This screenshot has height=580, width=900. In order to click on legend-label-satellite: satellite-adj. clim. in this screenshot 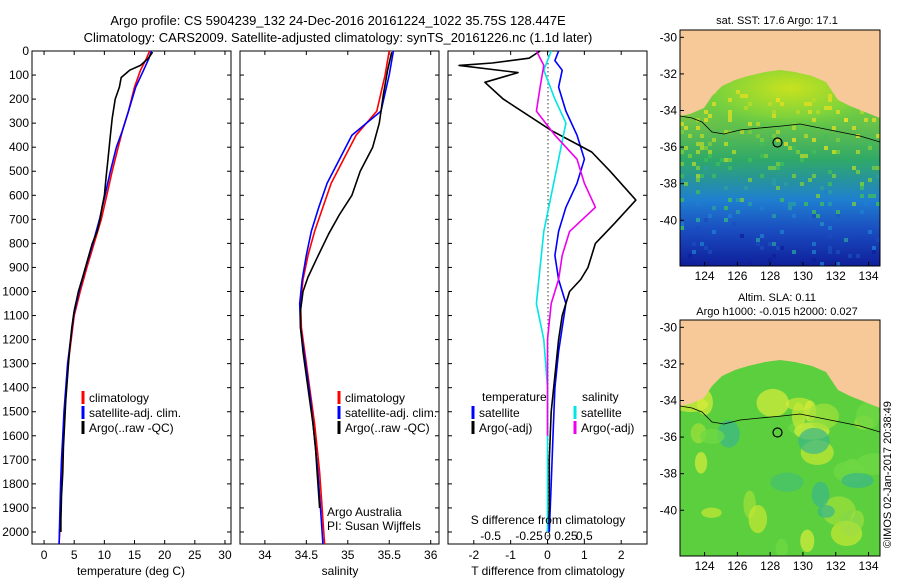, I will do `click(135, 413)`.